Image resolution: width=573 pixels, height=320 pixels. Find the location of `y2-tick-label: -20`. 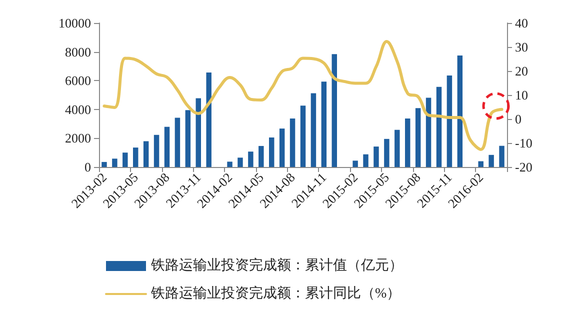

y2-tick-label: -20 is located at coordinates (523, 167).